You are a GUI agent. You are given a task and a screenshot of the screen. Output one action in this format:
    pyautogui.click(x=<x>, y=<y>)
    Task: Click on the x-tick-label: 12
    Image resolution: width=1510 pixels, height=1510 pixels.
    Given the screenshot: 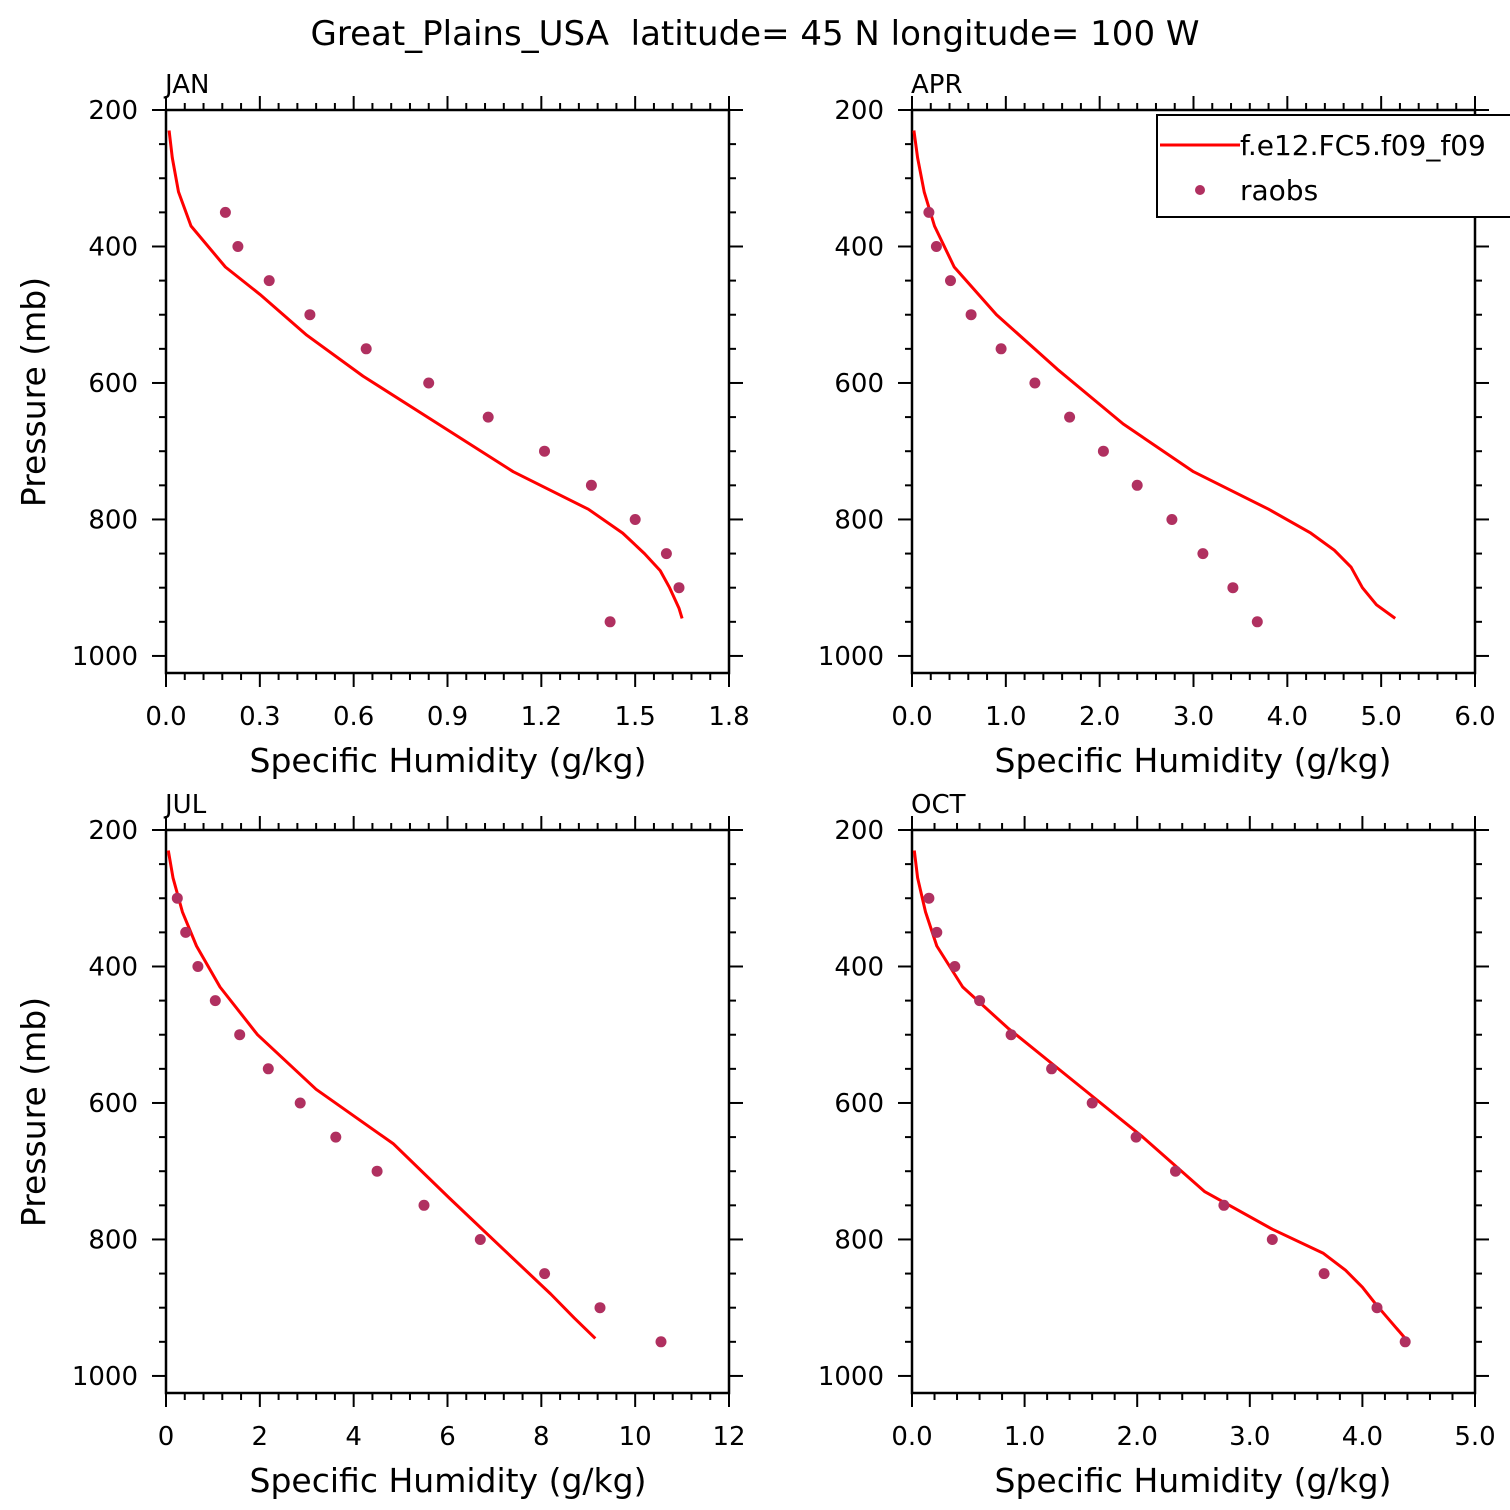 What is the action you would take?
    pyautogui.click(x=728, y=1437)
    